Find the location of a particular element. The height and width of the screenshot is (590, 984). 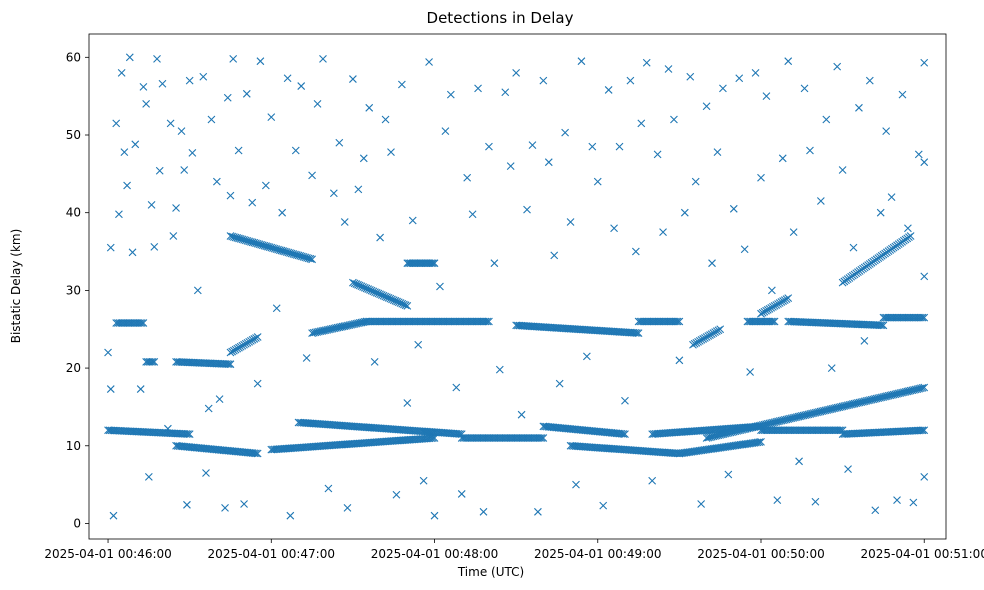

y-axis-ticks: 0 10 20 30 40 50 60 is located at coordinates (77, 290).